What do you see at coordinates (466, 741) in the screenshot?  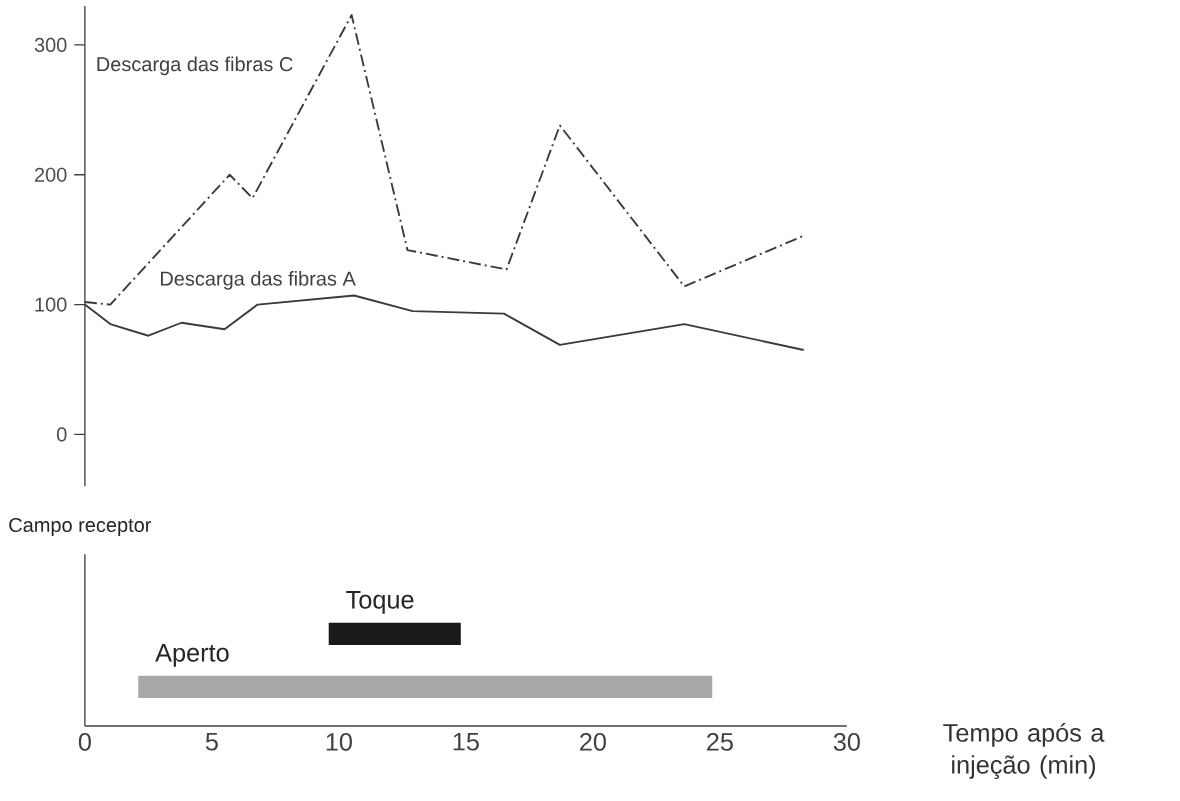 I see `x-tick-label: 15` at bounding box center [466, 741].